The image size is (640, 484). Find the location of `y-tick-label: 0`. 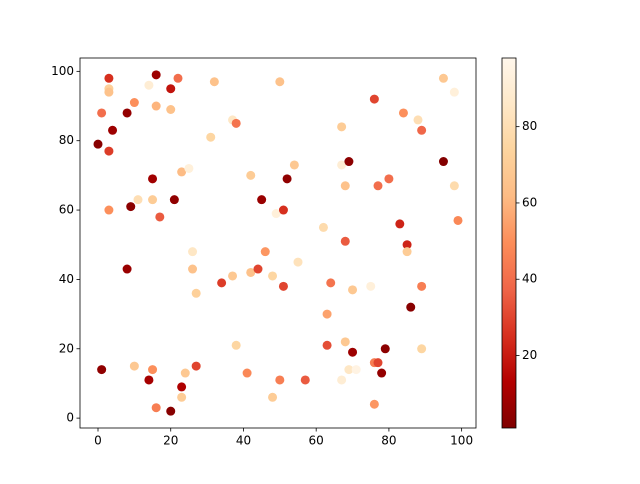

y-tick-label: 0 is located at coordinates (70, 418).